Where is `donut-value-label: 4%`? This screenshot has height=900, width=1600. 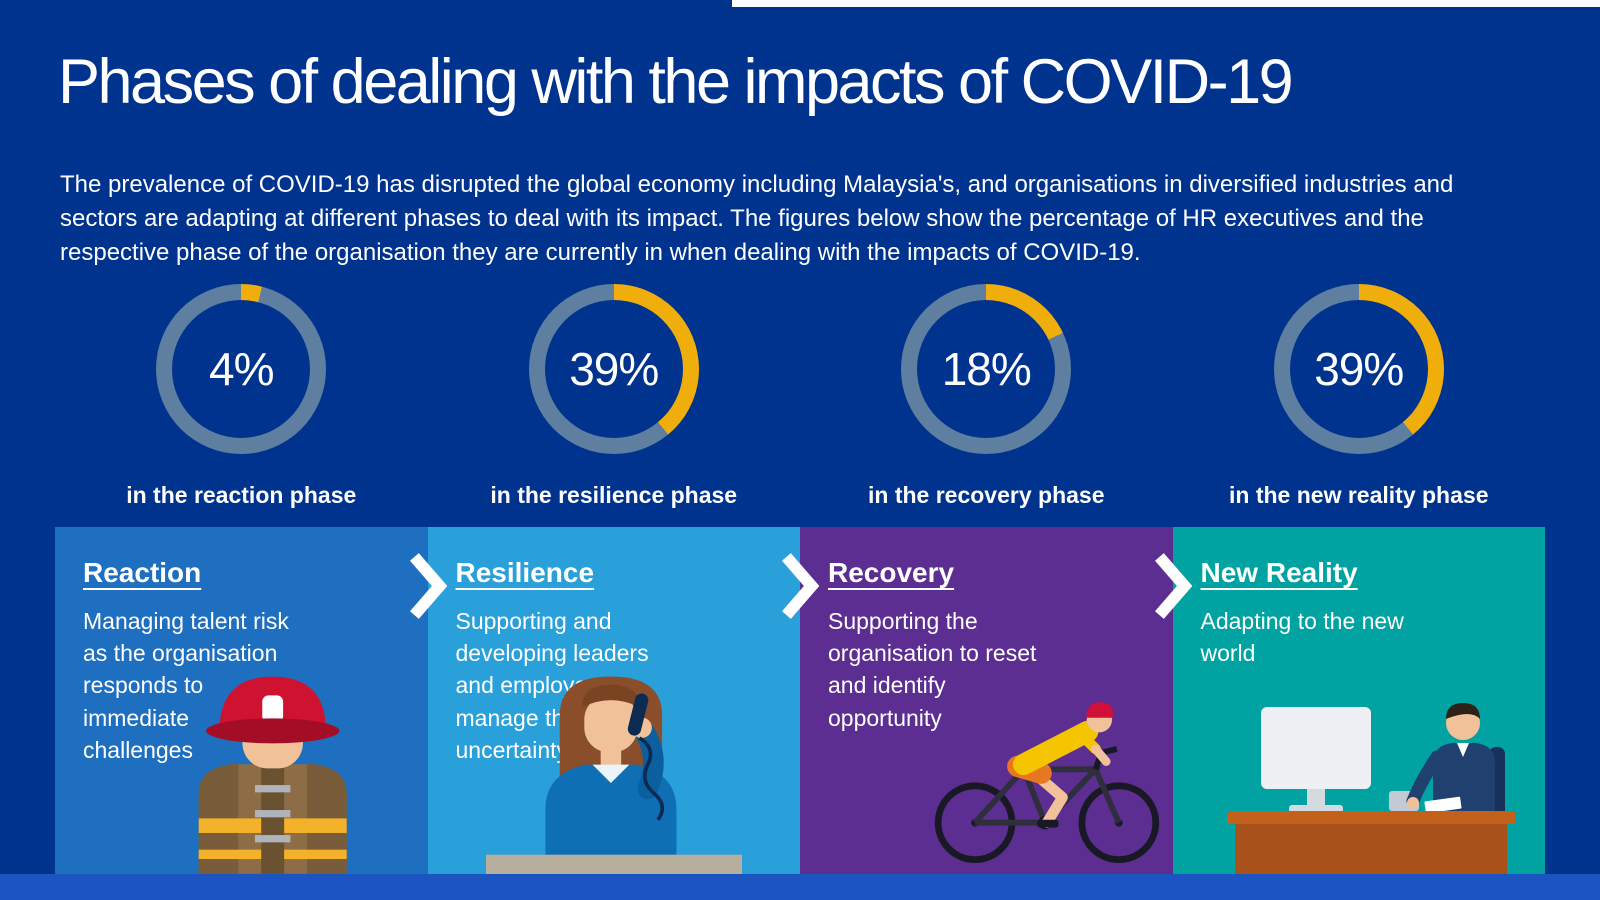 donut-value-label: 4% is located at coordinates (241, 369).